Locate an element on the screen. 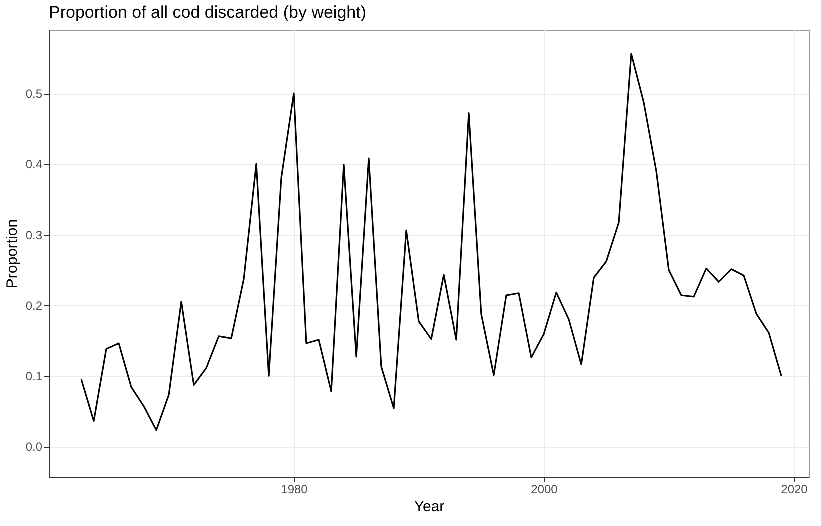 The height and width of the screenshot is (526, 821). y-tick-label: 0.1 is located at coordinates (34, 377).